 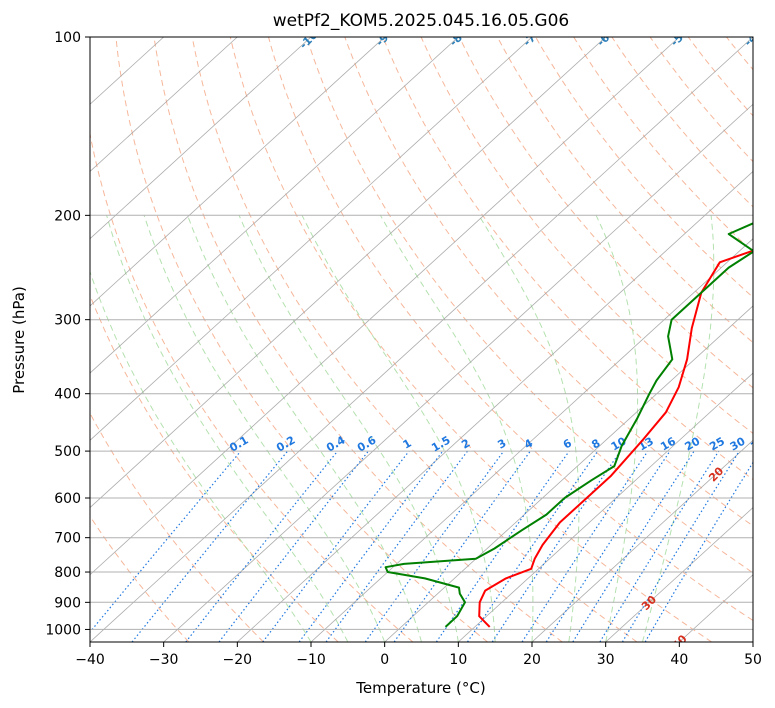 I want to click on x-tick-label: 0, so click(x=384, y=660).